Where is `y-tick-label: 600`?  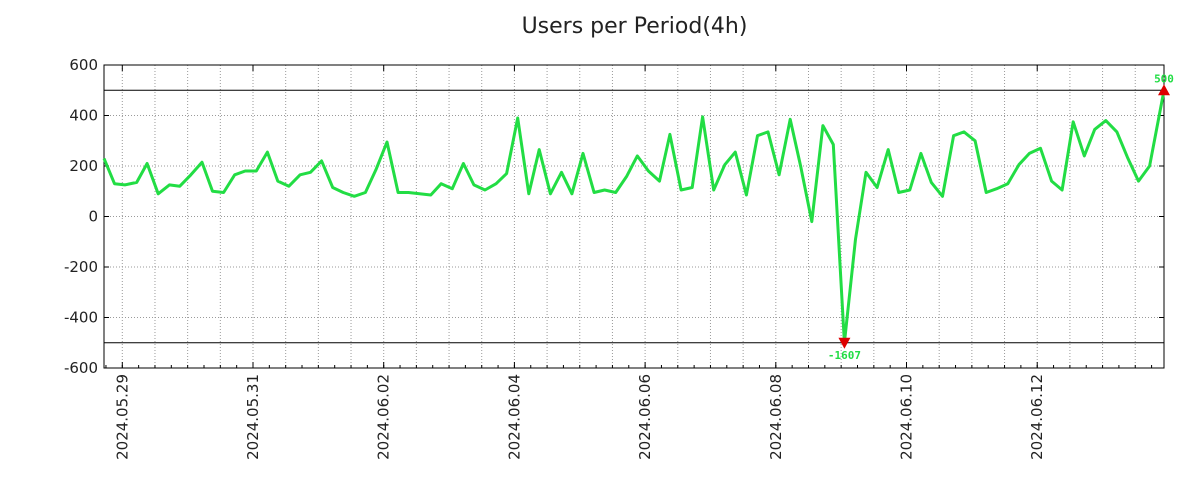
y-tick-label: 600 is located at coordinates (83, 65).